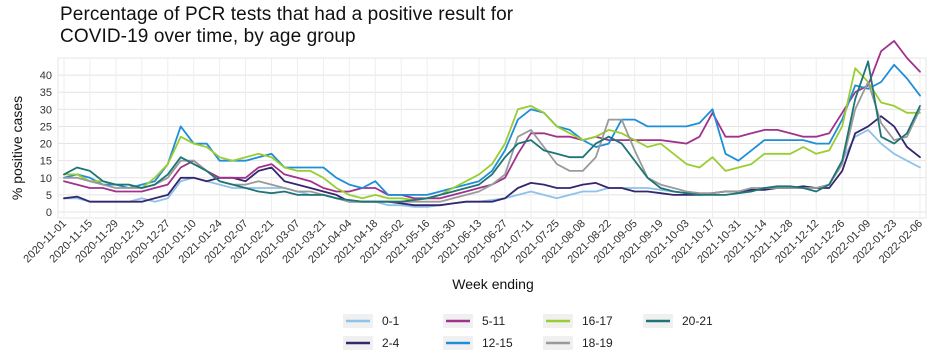 Image resolution: width=943 pixels, height=361 pixels. I want to click on legend-item-20-21: 20-21, so click(678, 321).